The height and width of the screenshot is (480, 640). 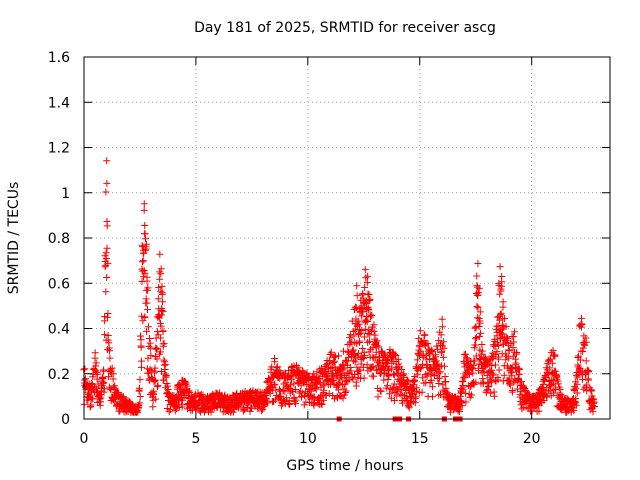 What do you see at coordinates (14, 238) in the screenshot?
I see `y-axis-label: SRMTID / TECUs` at bounding box center [14, 238].